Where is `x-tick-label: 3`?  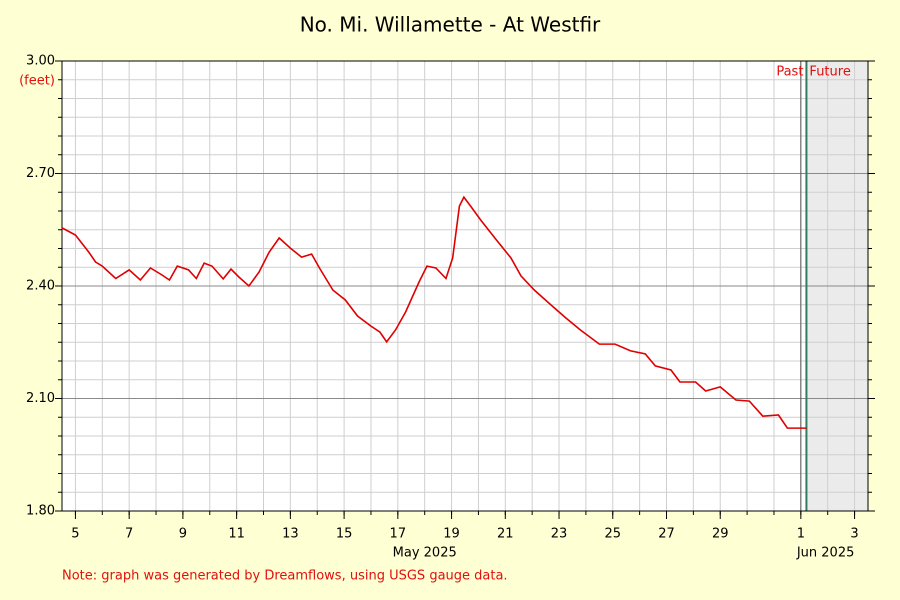
x-tick-label: 3 is located at coordinates (854, 534).